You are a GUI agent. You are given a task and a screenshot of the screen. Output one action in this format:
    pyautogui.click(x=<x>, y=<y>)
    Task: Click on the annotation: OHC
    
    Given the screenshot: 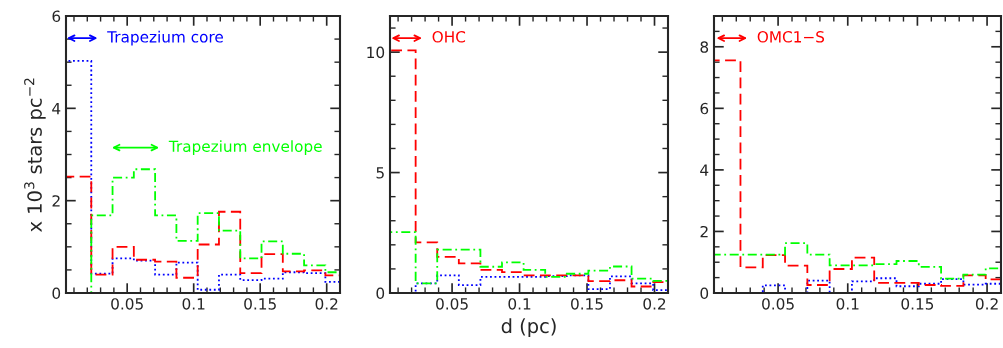 What is the action you would take?
    pyautogui.click(x=449, y=37)
    